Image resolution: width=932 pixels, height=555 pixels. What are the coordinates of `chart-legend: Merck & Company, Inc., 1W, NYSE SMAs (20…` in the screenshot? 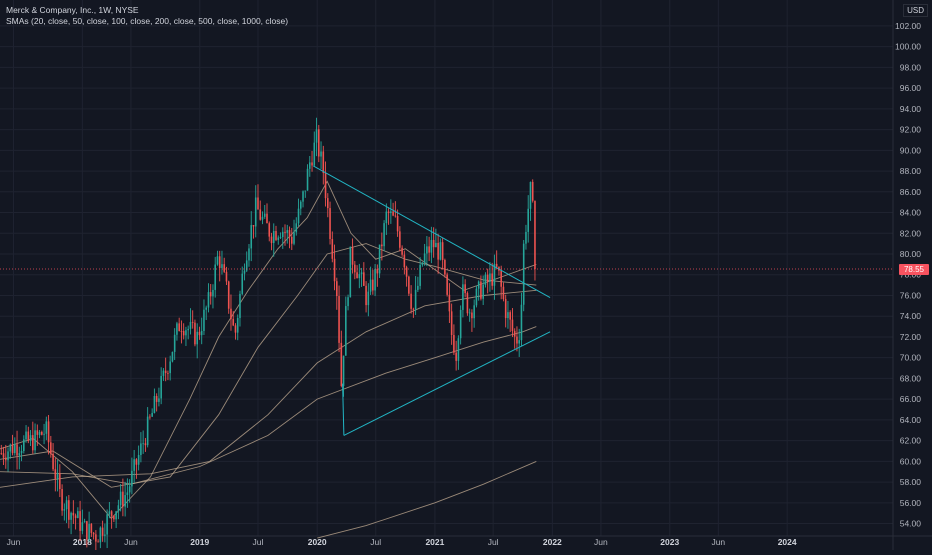 It's located at (147, 16).